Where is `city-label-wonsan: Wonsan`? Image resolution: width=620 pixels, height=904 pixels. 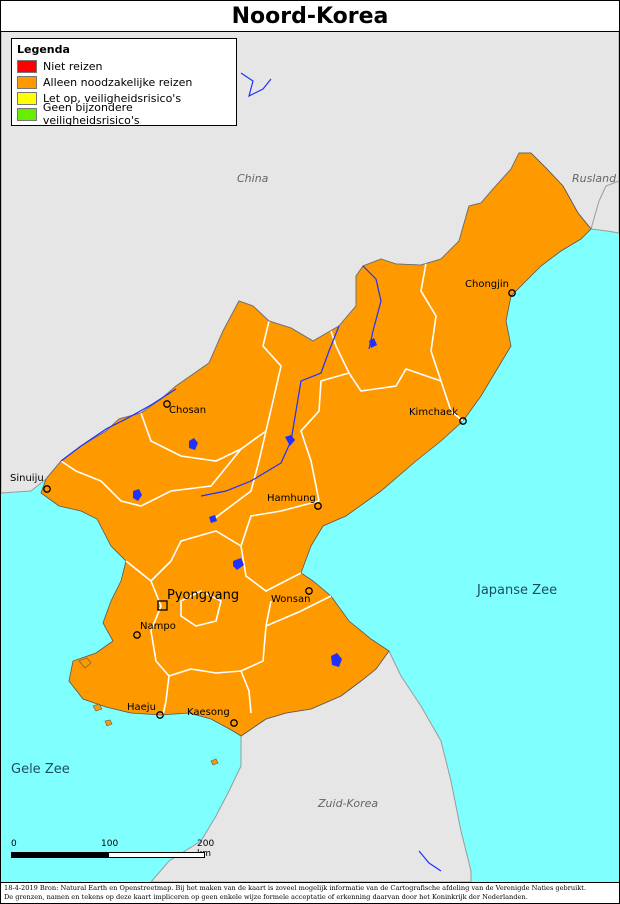 city-label-wonsan: Wonsan is located at coordinates (291, 599).